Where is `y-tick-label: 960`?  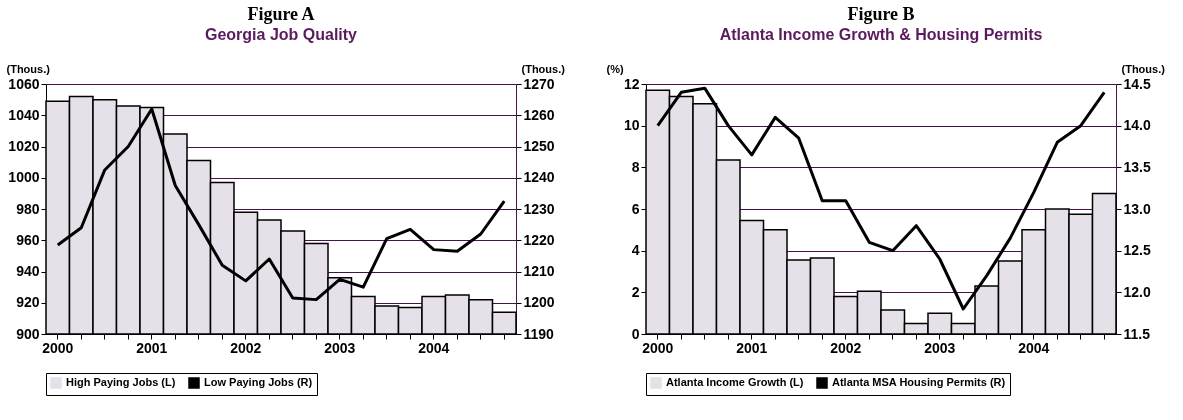
y-tick-label: 960 is located at coordinates (28, 239).